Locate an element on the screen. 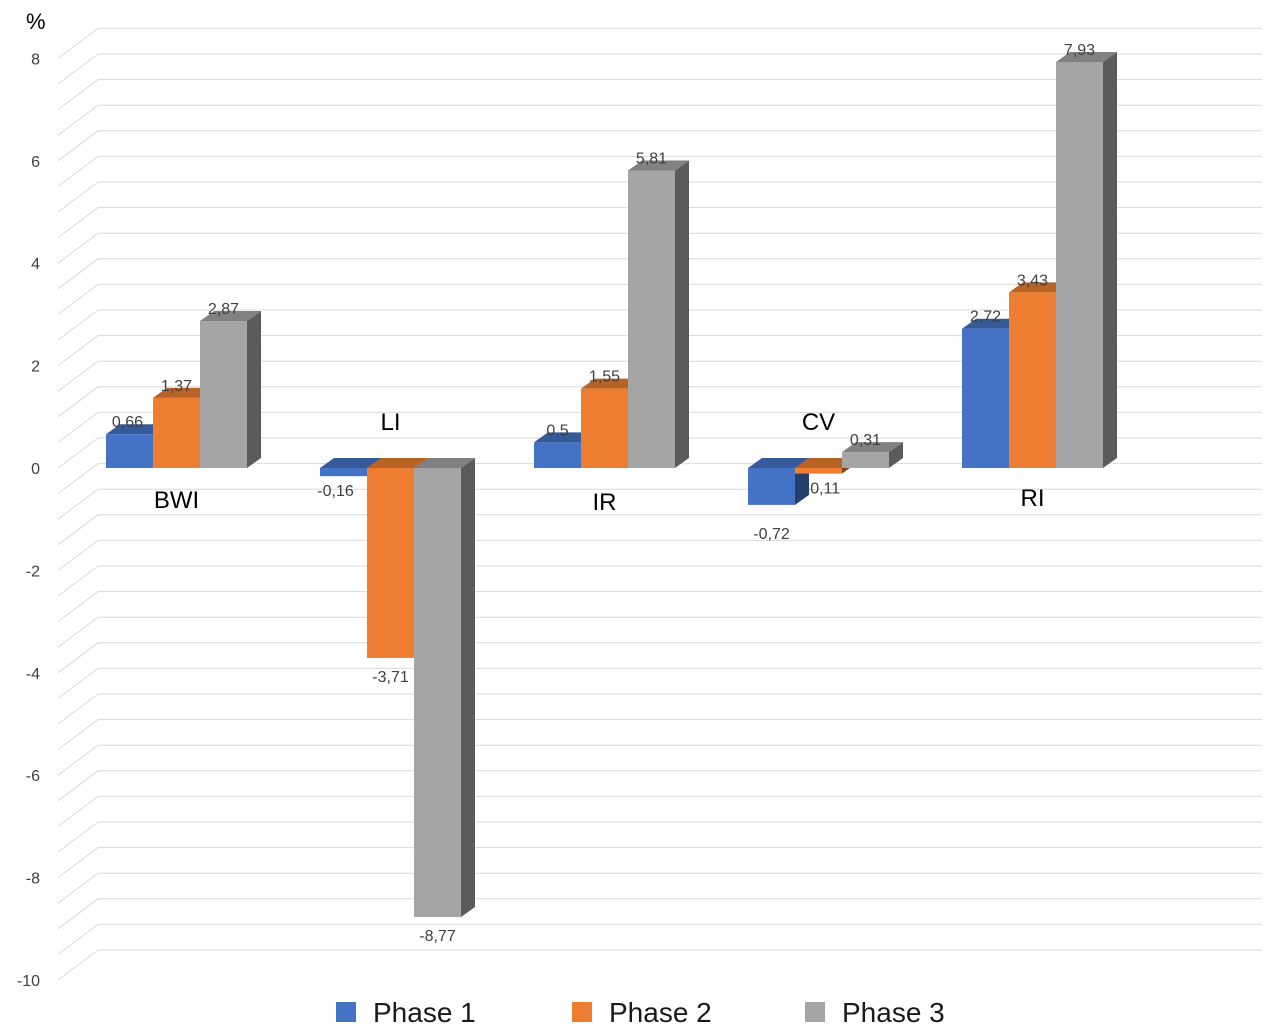  legend-swatch is located at coordinates (346, 1012).